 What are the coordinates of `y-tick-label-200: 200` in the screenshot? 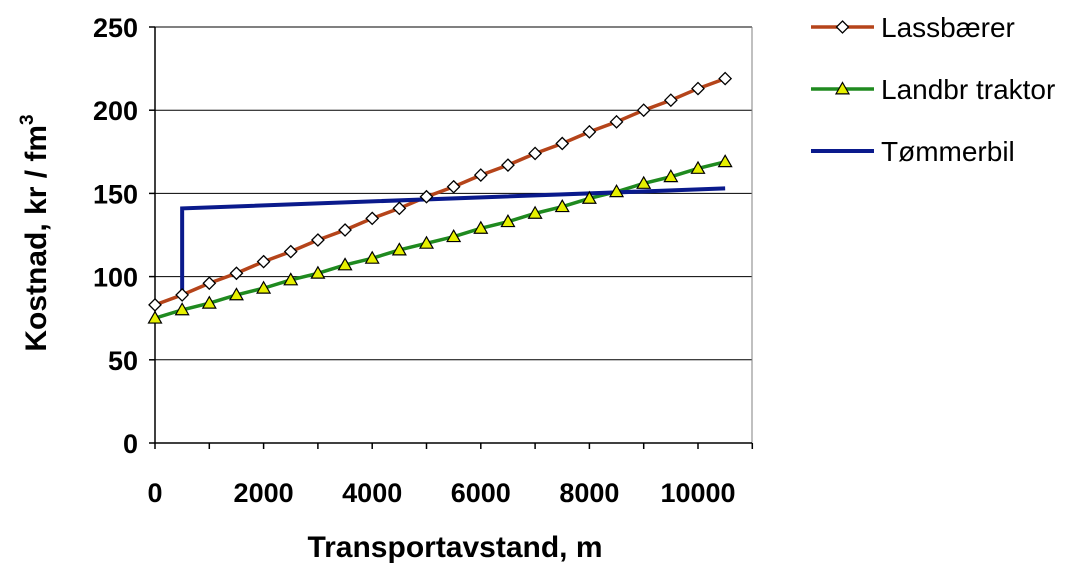 It's located at (115, 111).